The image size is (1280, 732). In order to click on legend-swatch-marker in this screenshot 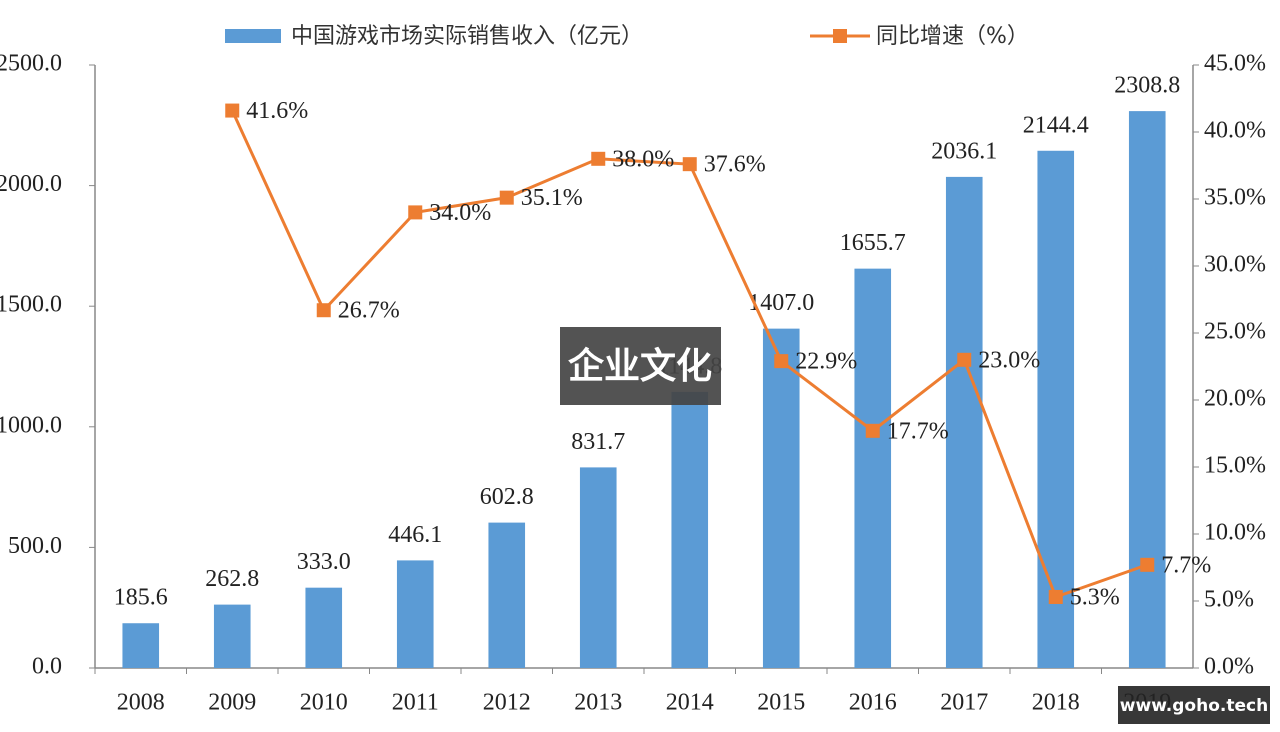, I will do `click(840, 36)`.